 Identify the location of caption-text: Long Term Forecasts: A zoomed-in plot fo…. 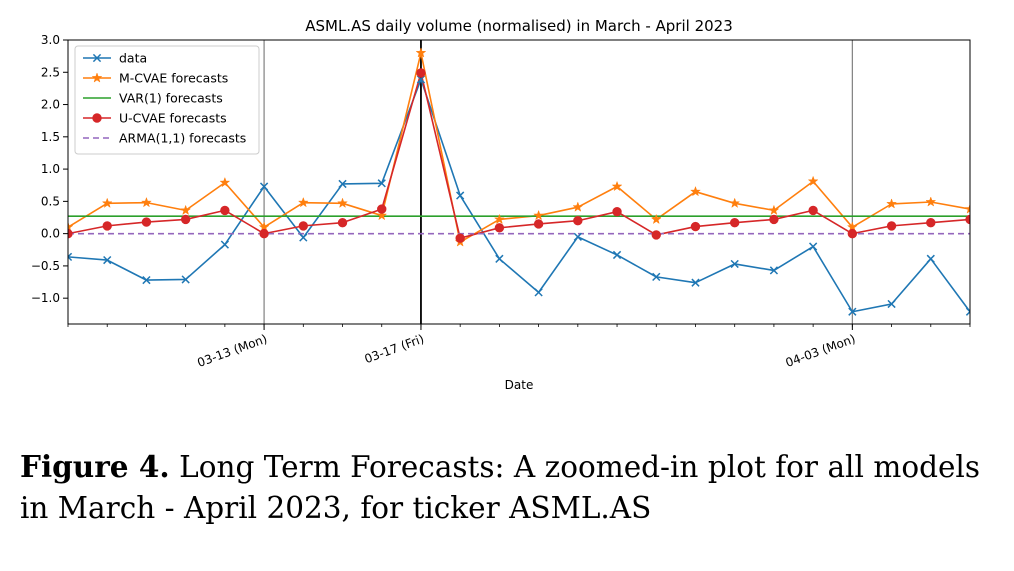
(500, 487).